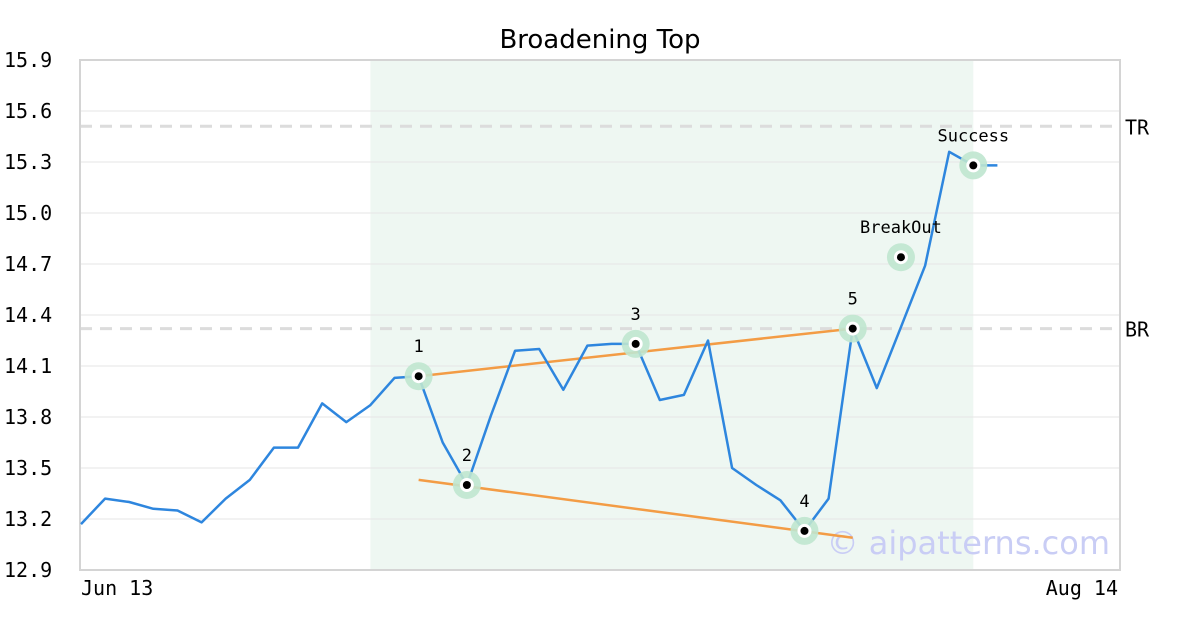 This screenshot has height=630, width=1200. I want to click on marker-label: Success, so click(973, 136).